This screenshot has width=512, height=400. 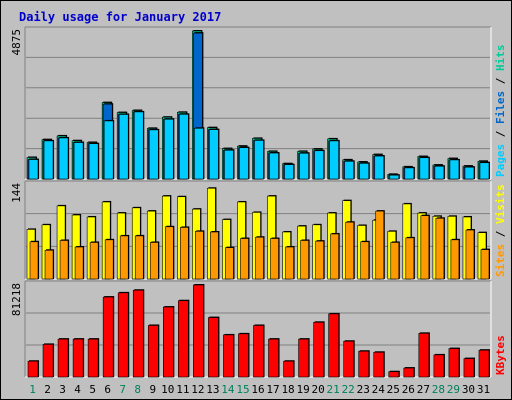 What do you see at coordinates (167, 389) in the screenshot?
I see `x-tick-label-day: 10` at bounding box center [167, 389].